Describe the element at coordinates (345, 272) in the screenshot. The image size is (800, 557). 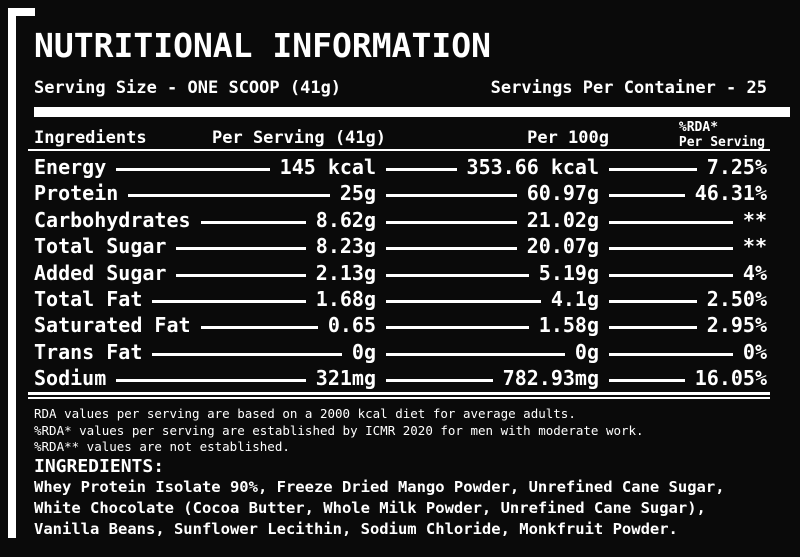
I see `per-serving-value: 2.13g` at that location.